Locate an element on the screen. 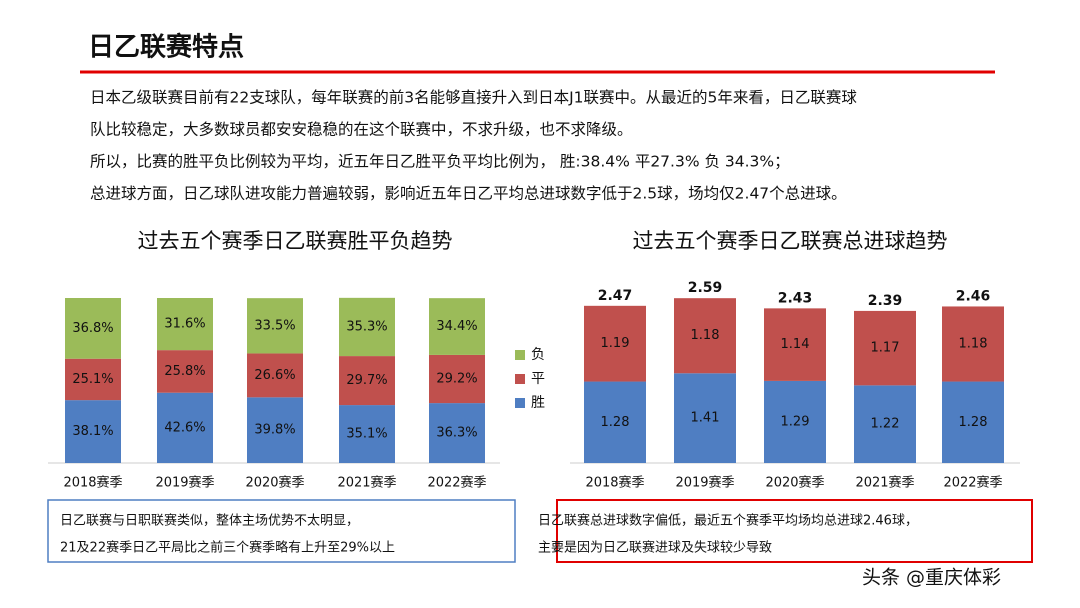  data-label: 29.7% is located at coordinates (366, 380).